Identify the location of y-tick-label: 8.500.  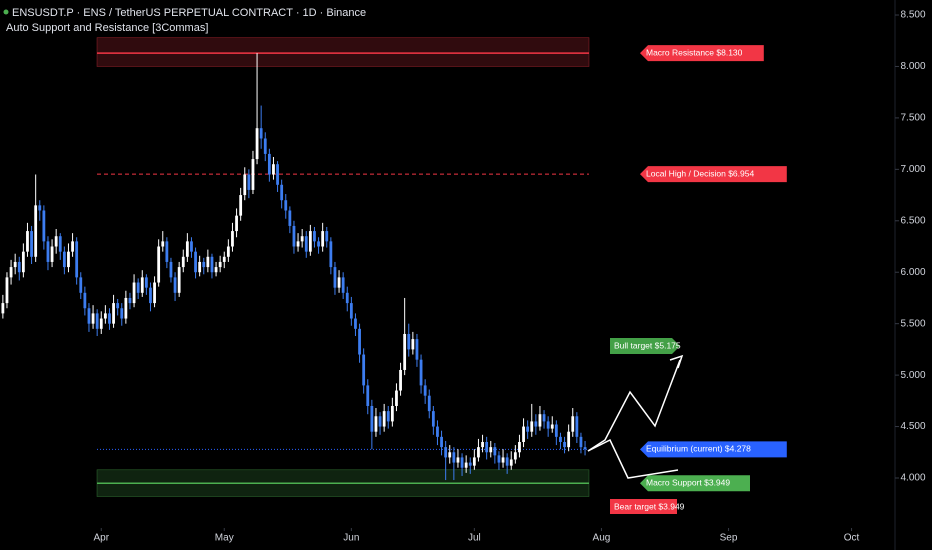
(912, 15).